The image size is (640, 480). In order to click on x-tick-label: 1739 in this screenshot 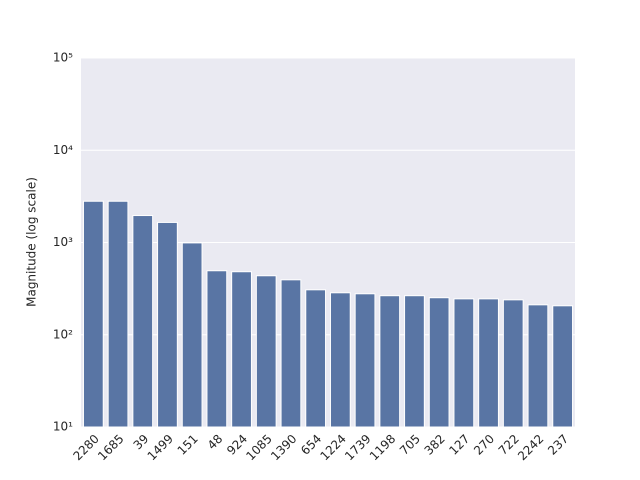, I will do `click(357, 447)`.